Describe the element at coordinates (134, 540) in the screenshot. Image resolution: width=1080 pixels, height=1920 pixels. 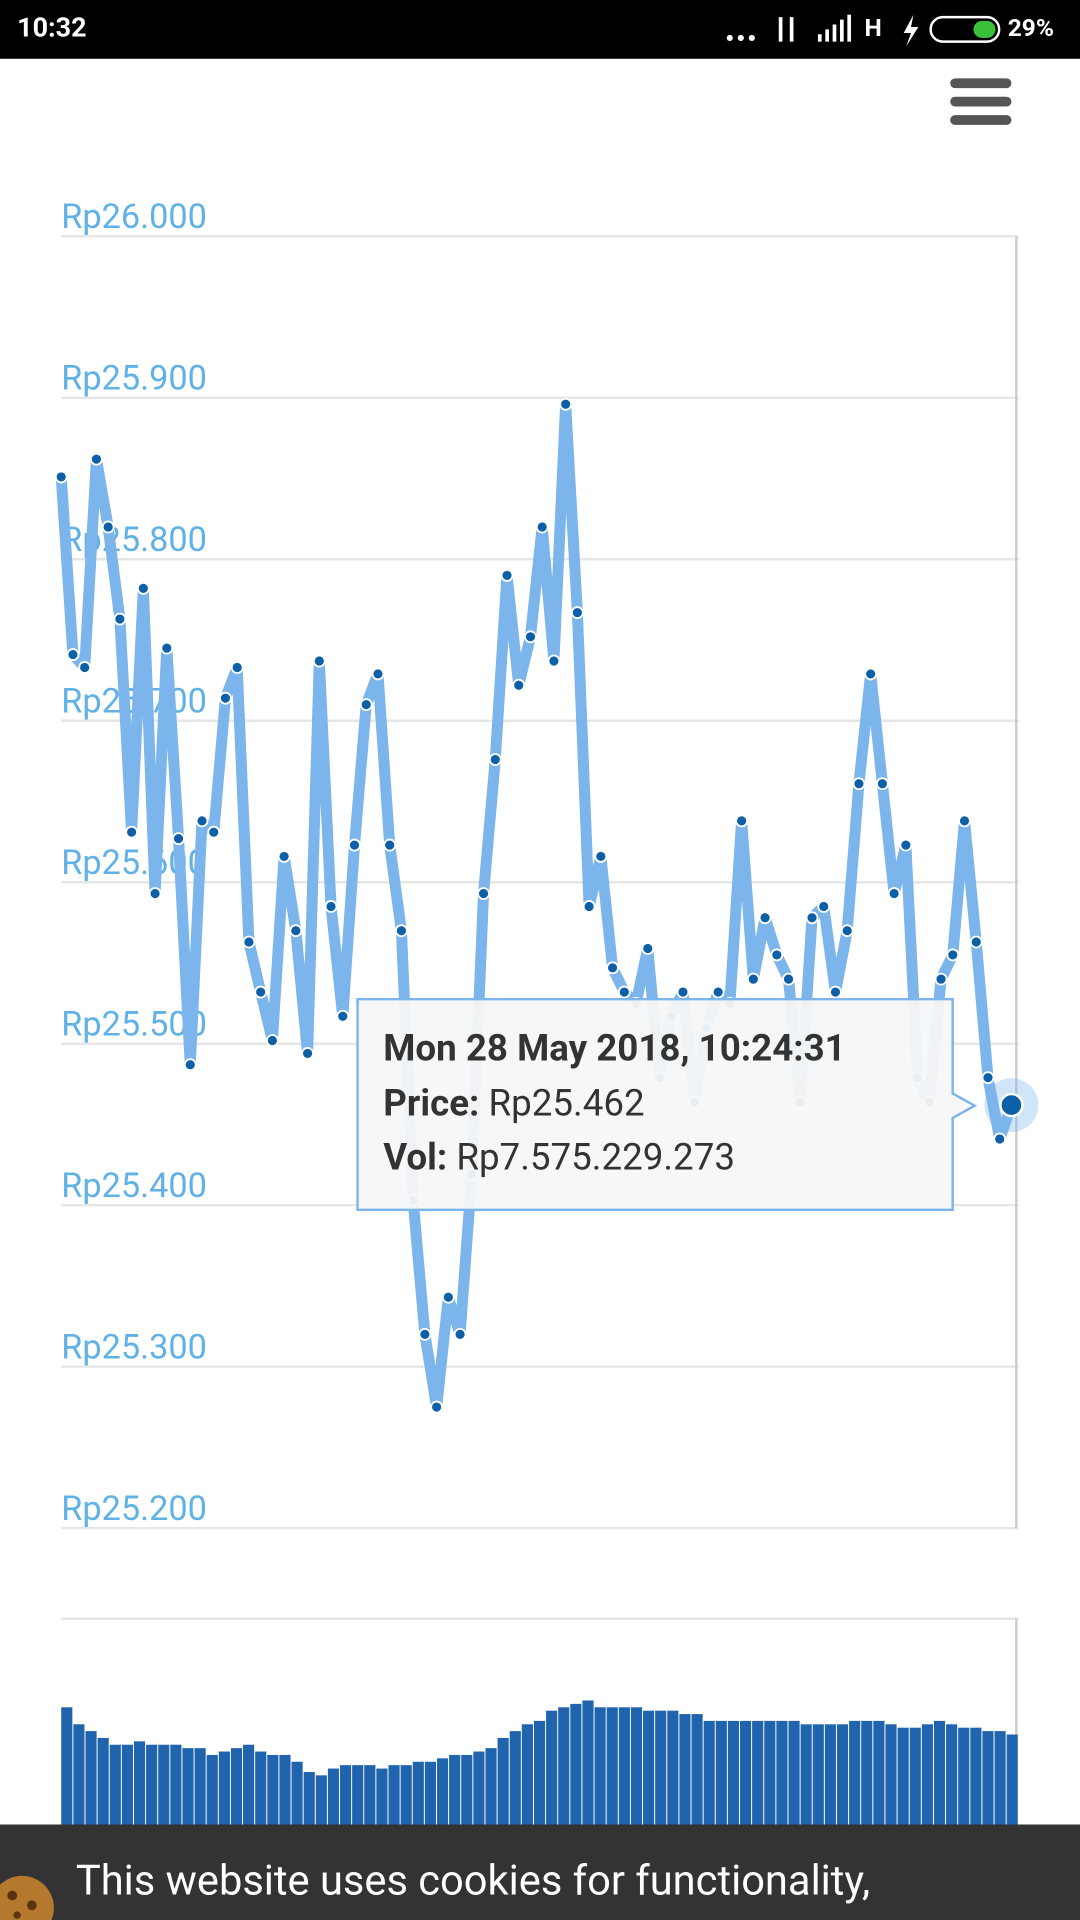
I see `y-tick-label: Rp25.800` at that location.